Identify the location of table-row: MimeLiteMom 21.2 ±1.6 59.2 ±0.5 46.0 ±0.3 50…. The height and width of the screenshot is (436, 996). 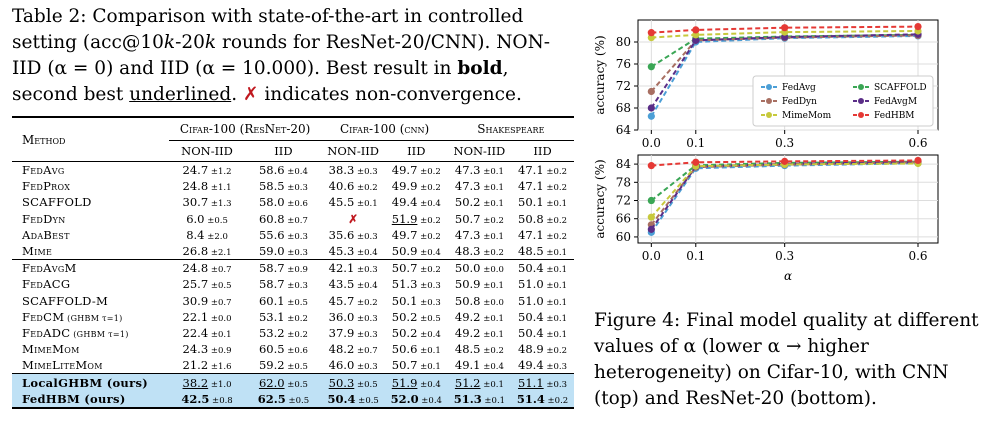
(293, 365).